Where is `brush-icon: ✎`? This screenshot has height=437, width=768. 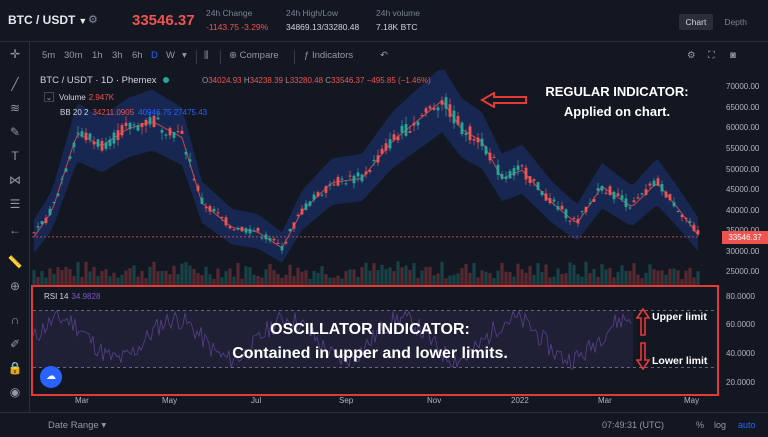 brush-icon: ✎ is located at coordinates (15, 132).